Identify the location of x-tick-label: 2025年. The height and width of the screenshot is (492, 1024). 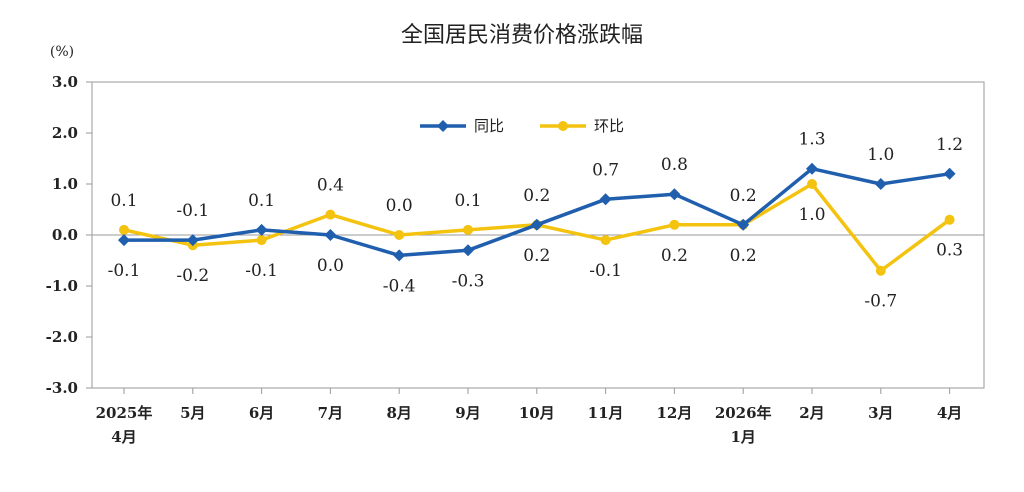
(124, 413).